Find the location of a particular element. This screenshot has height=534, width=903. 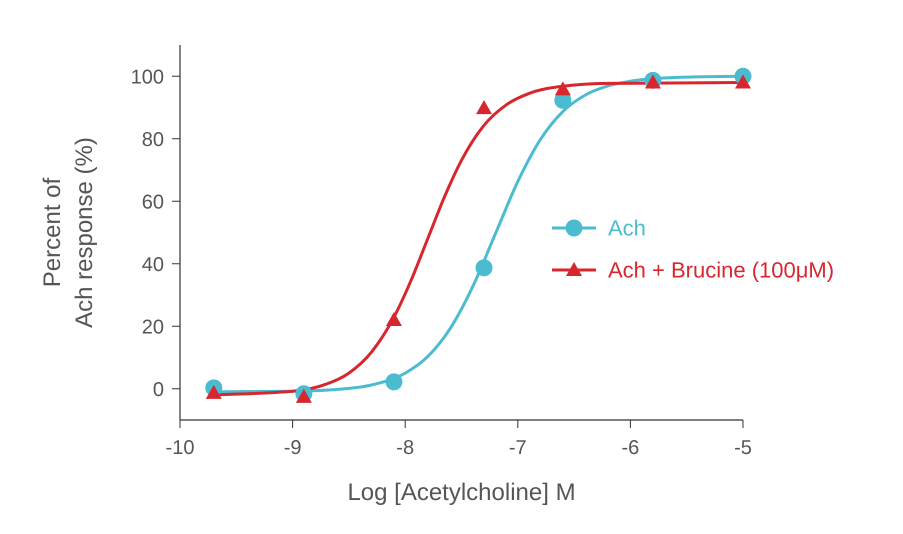

y-axis-title: Percent of Ach response (%) is located at coordinates (68, 232).